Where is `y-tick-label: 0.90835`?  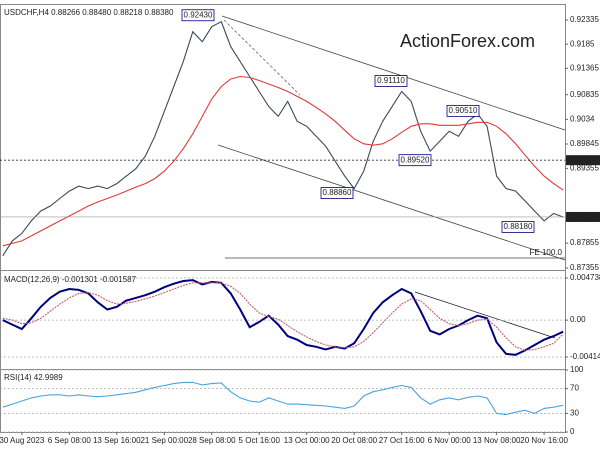
y-tick-label: 0.90835 is located at coordinates (584, 94).